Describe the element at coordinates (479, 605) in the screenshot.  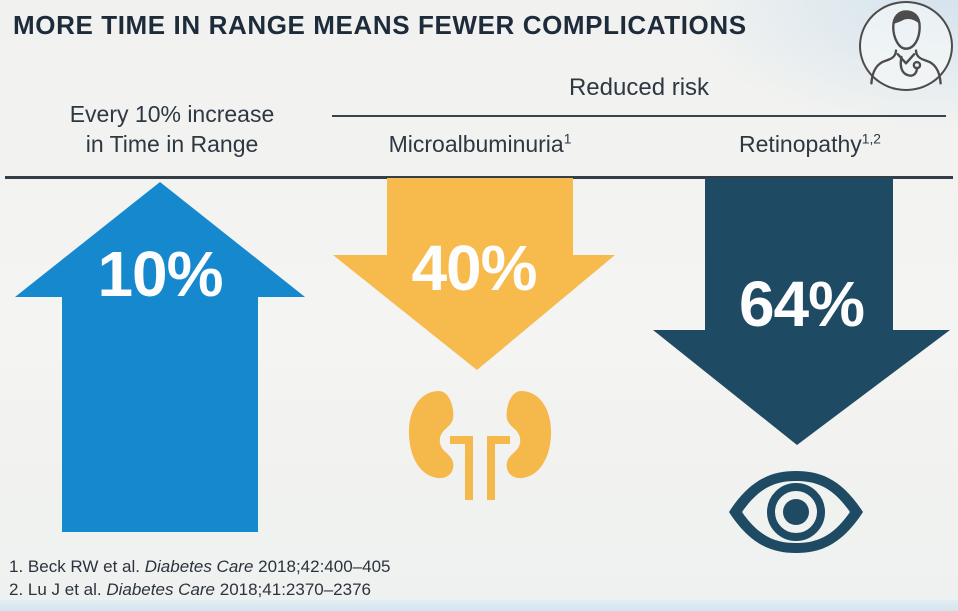
I see `scan-edge-strip` at that location.